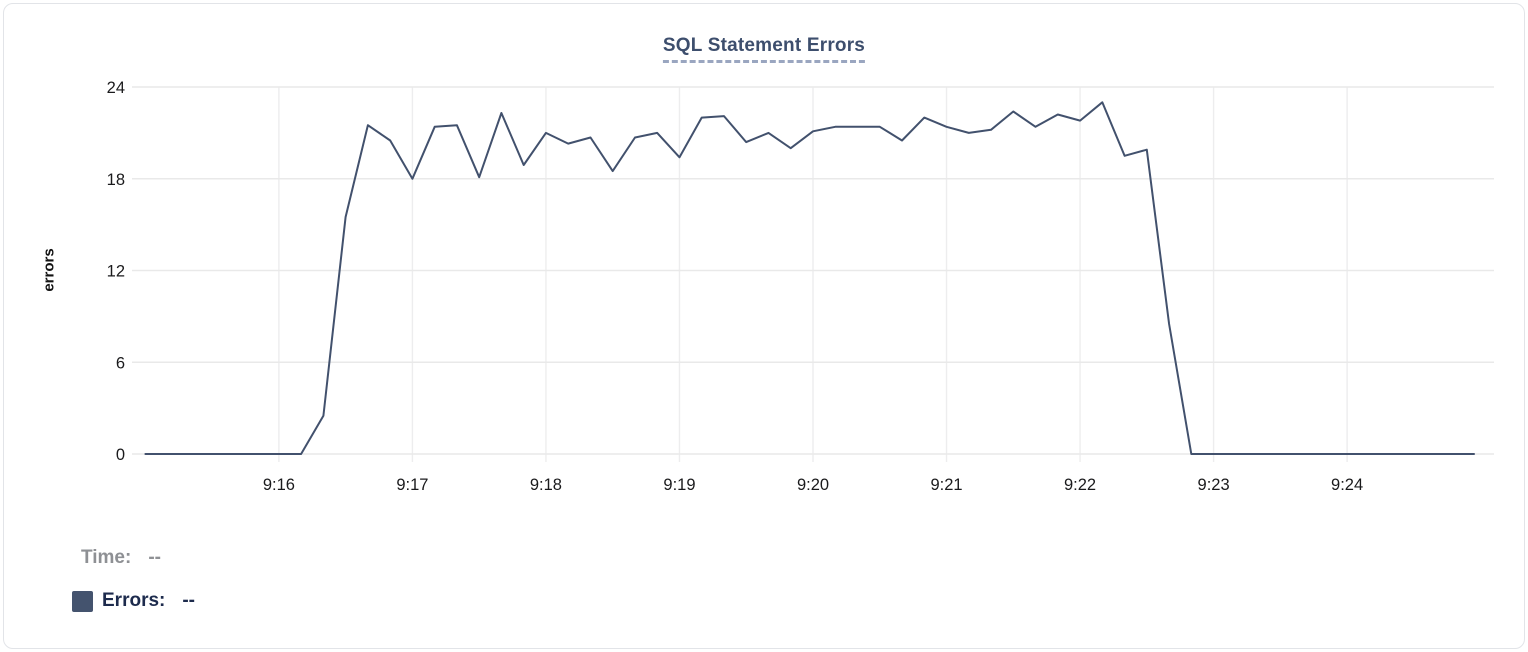  Describe the element at coordinates (946, 485) in the screenshot. I see `x-tick-label: 9:21` at that location.